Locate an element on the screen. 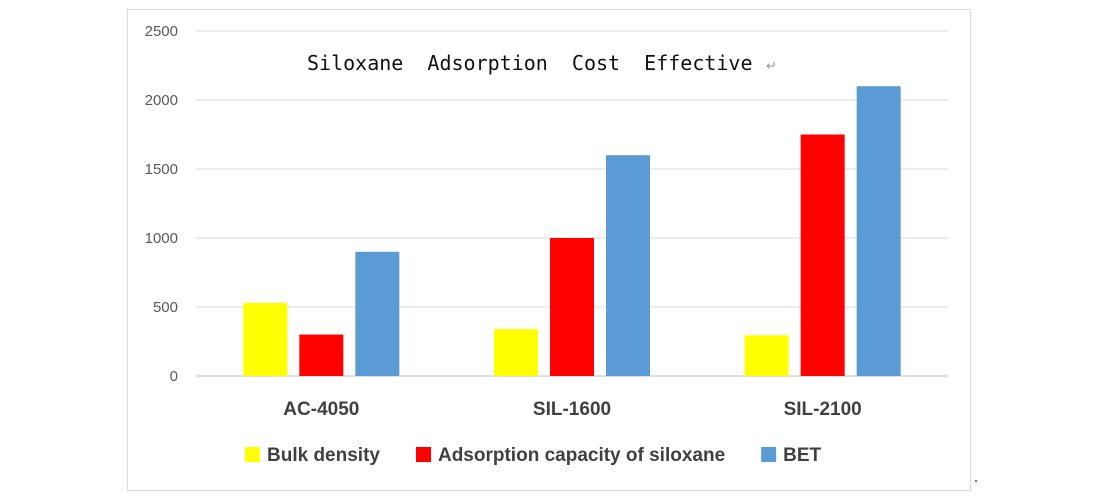 The image size is (1100, 500). legend-label: BET is located at coordinates (802, 455).